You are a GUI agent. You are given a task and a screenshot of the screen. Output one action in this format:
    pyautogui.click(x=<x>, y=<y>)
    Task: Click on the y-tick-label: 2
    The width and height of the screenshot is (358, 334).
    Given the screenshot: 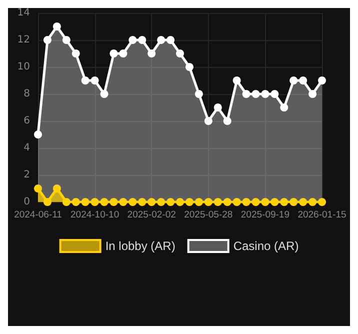 What is the action you would take?
    pyautogui.click(x=27, y=175)
    